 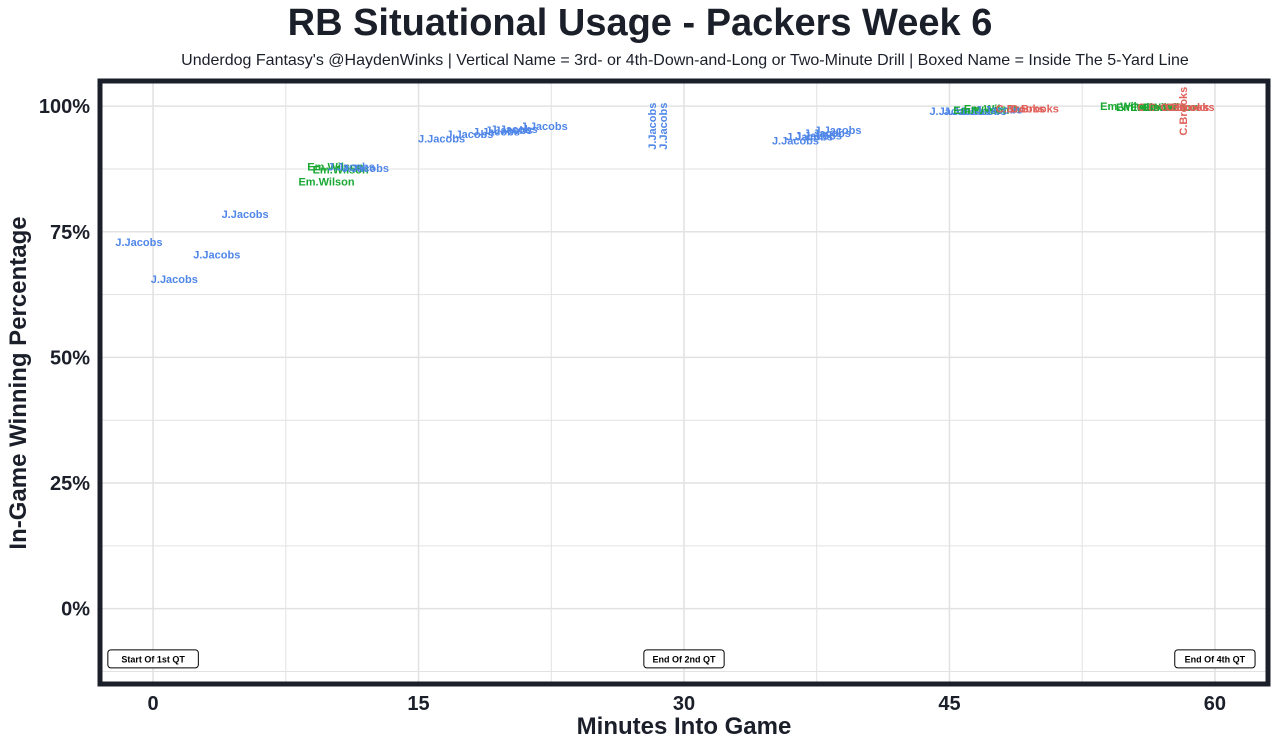 What do you see at coordinates (70, 233) in the screenshot?
I see `y-tick-label: 75%` at bounding box center [70, 233].